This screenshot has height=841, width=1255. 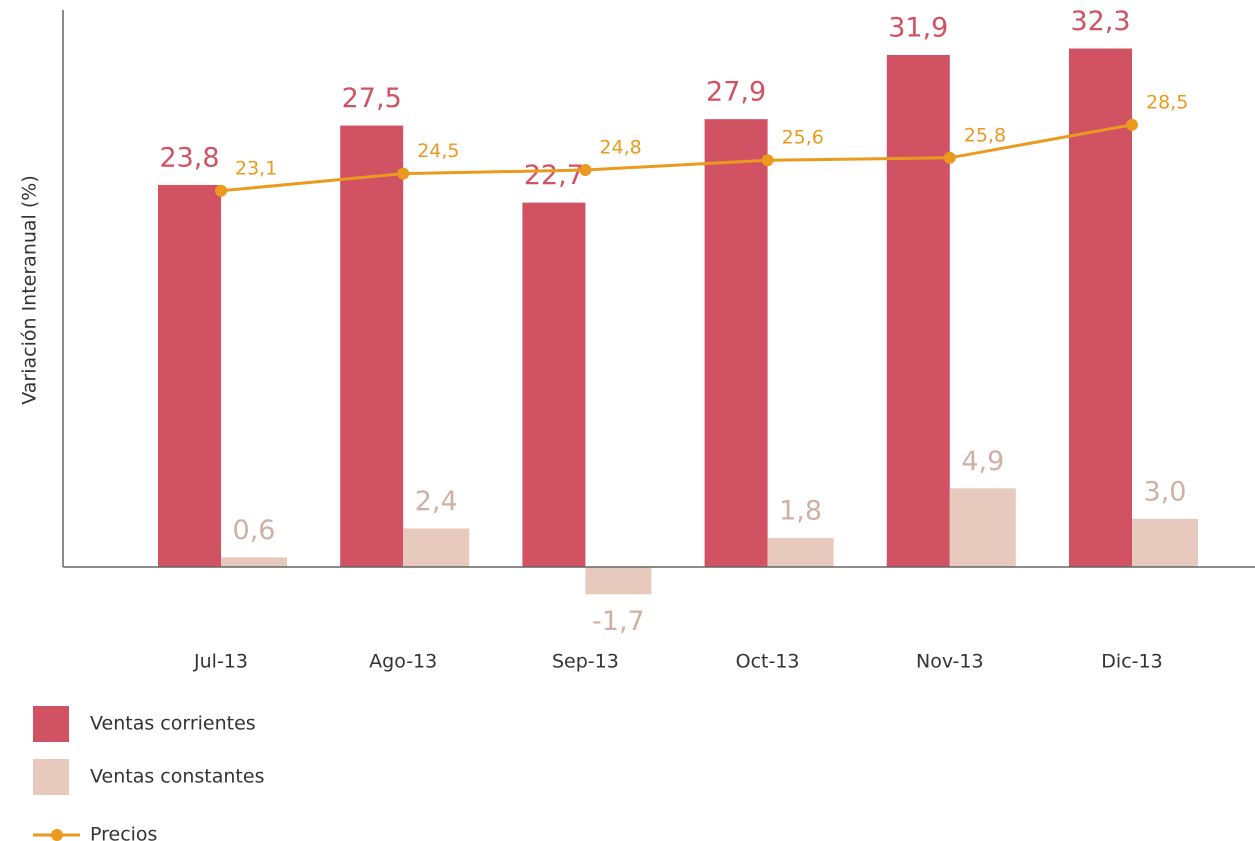 What do you see at coordinates (950, 662) in the screenshot?
I see `x-tick-label: Nov-13` at bounding box center [950, 662].